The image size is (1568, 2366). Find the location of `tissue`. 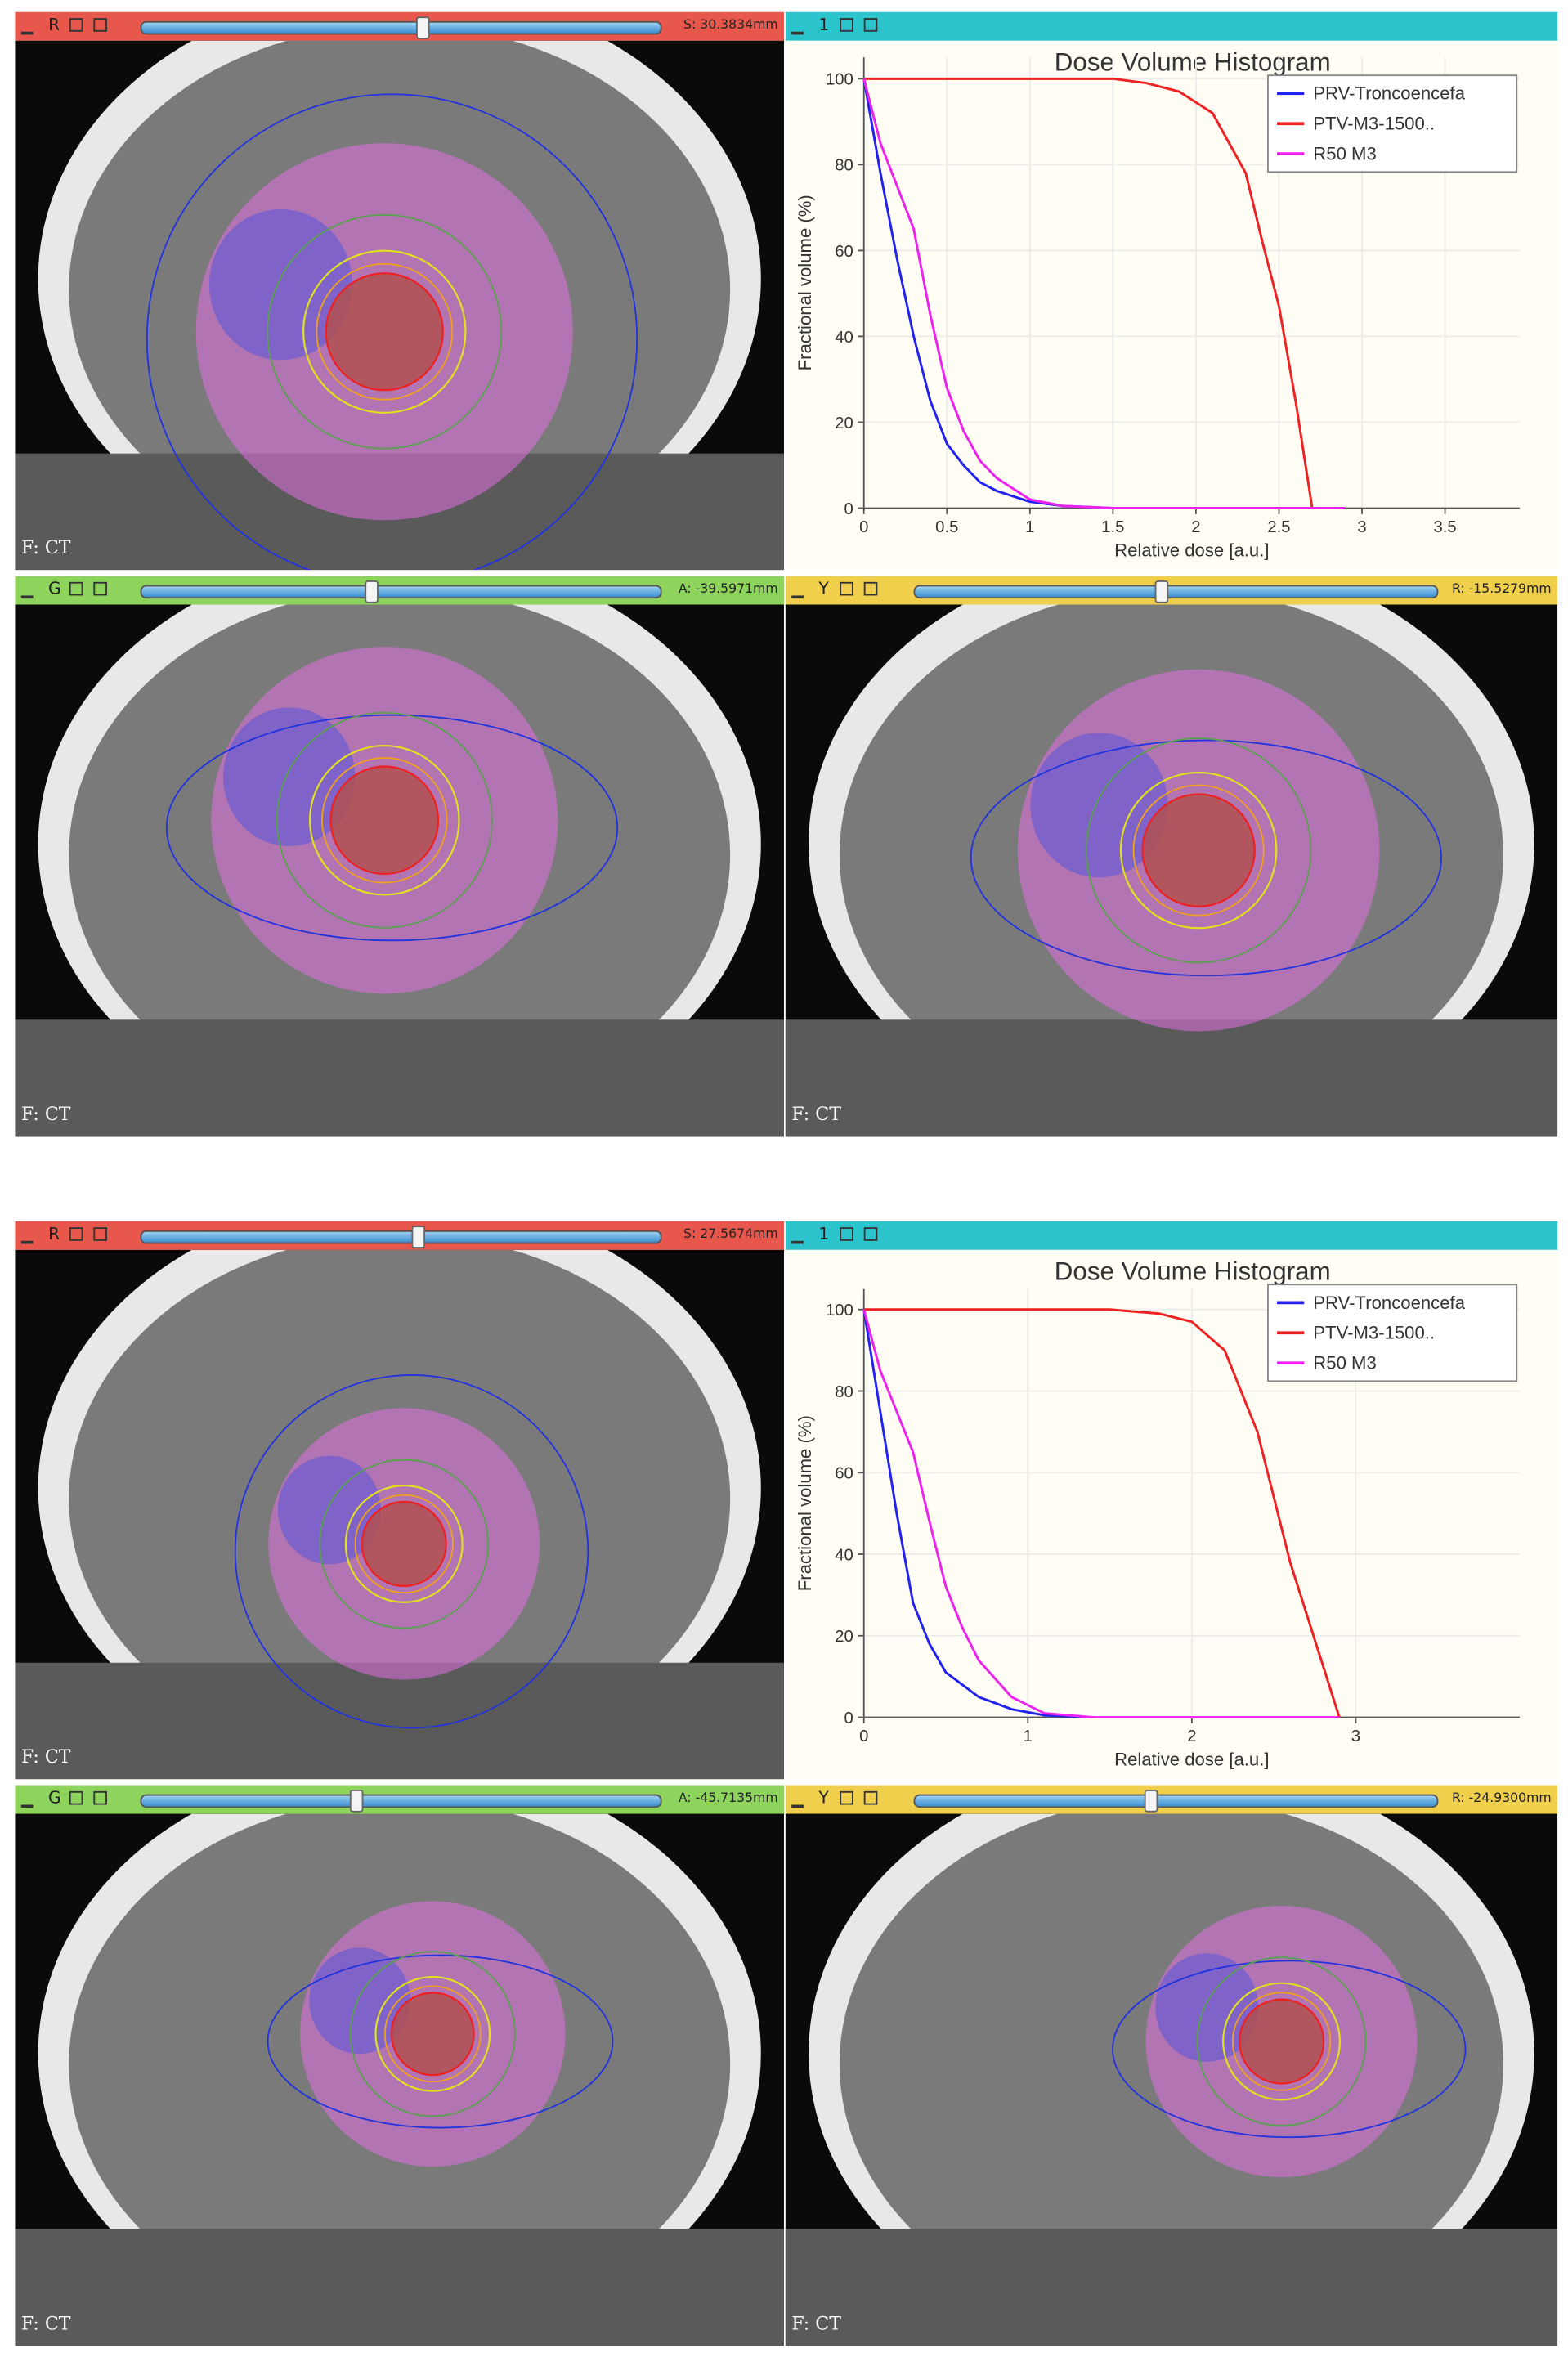

tissue is located at coordinates (399, 1078).